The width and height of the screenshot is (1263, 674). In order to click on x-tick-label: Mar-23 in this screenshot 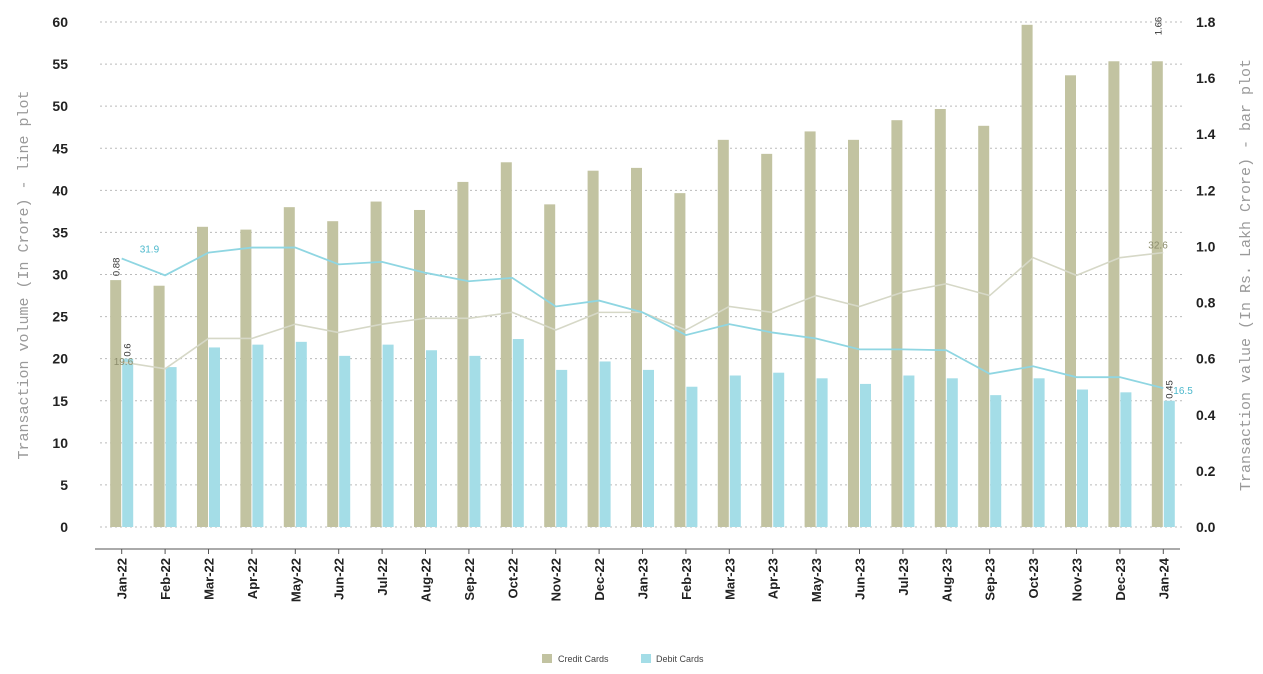, I will do `click(729, 579)`.